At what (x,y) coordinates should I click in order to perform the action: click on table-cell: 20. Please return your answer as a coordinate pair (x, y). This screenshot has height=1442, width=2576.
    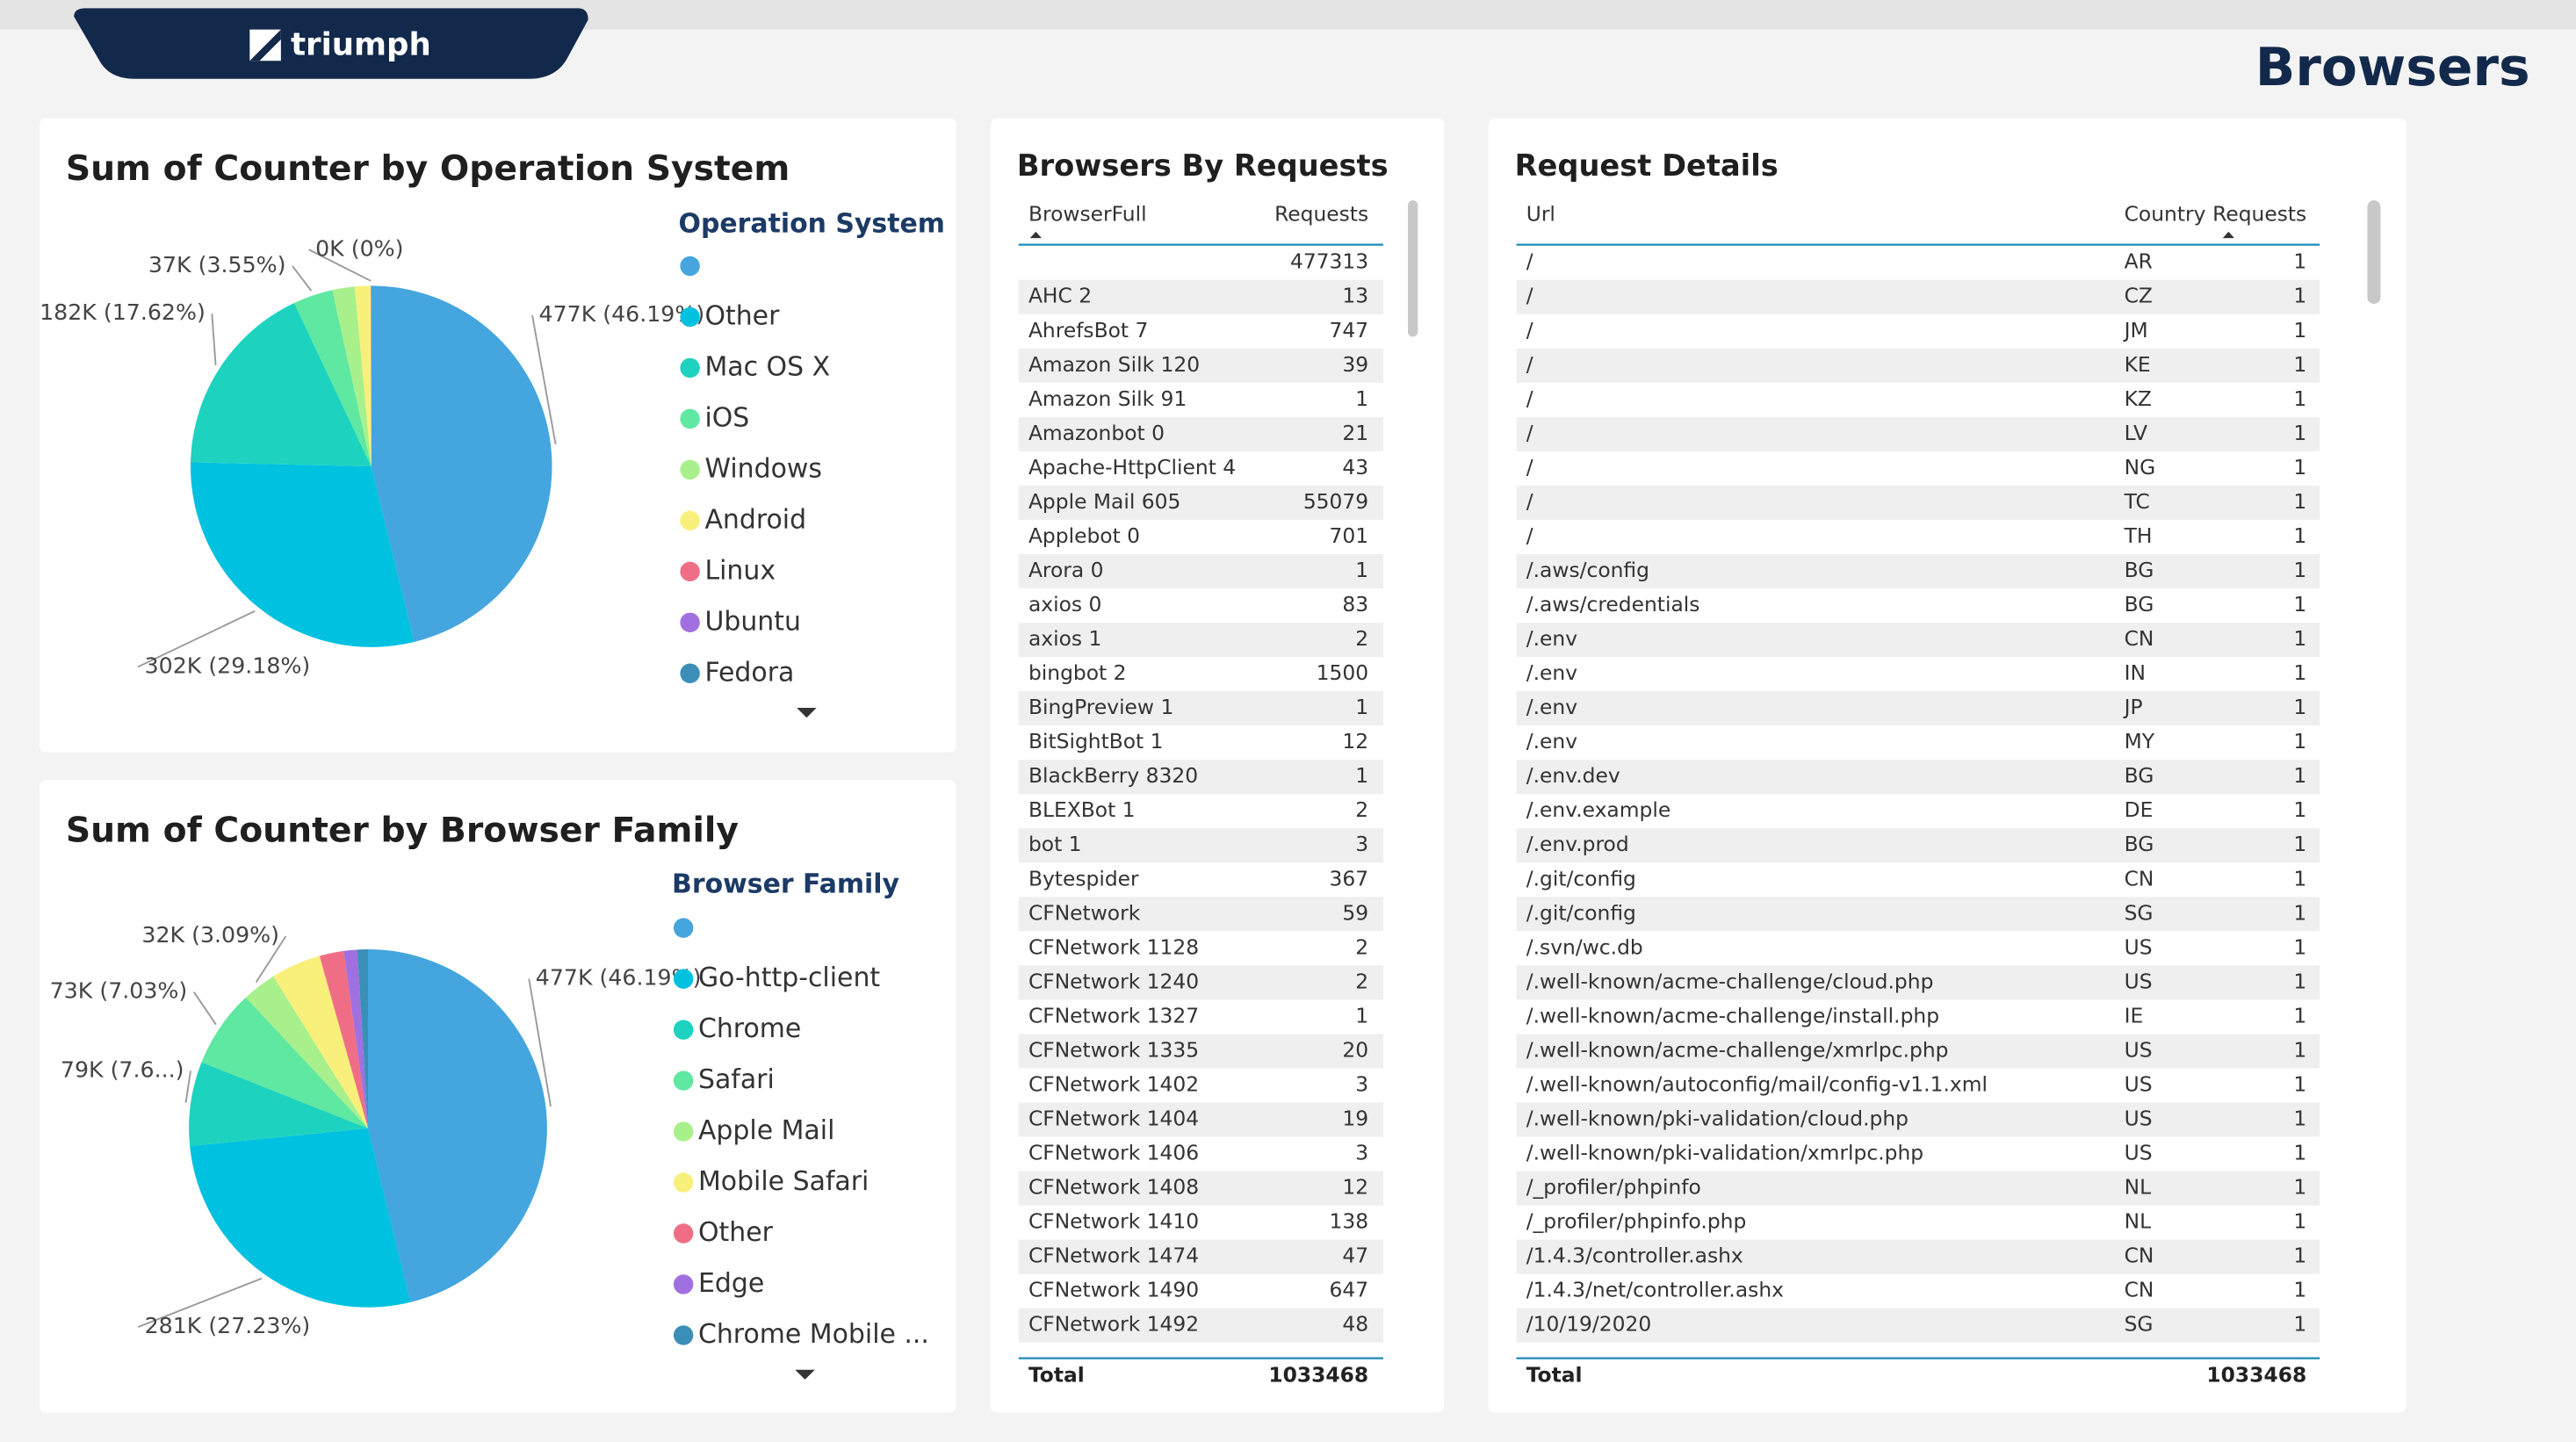
    Looking at the image, I should click on (1355, 1049).